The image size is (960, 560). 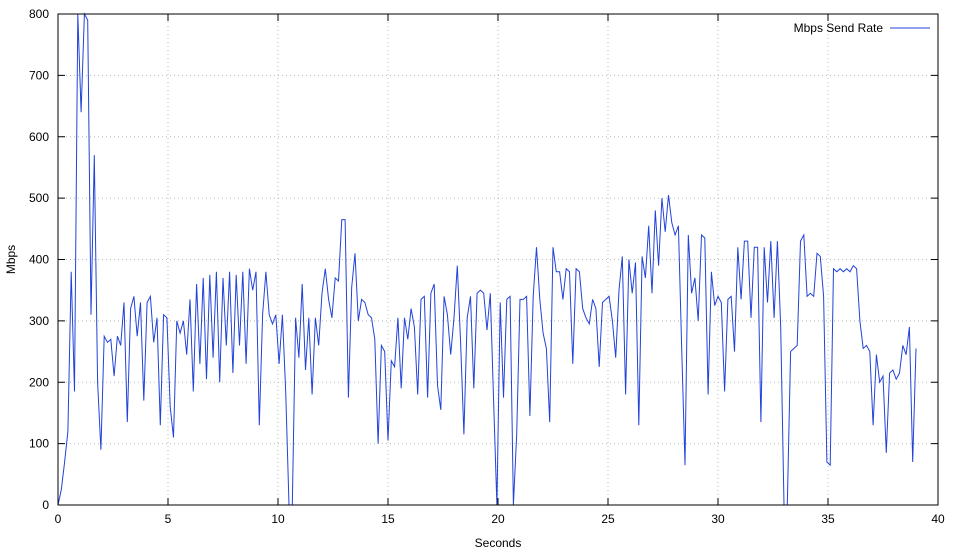 What do you see at coordinates (168, 519) in the screenshot?
I see `x-tick-label: 5` at bounding box center [168, 519].